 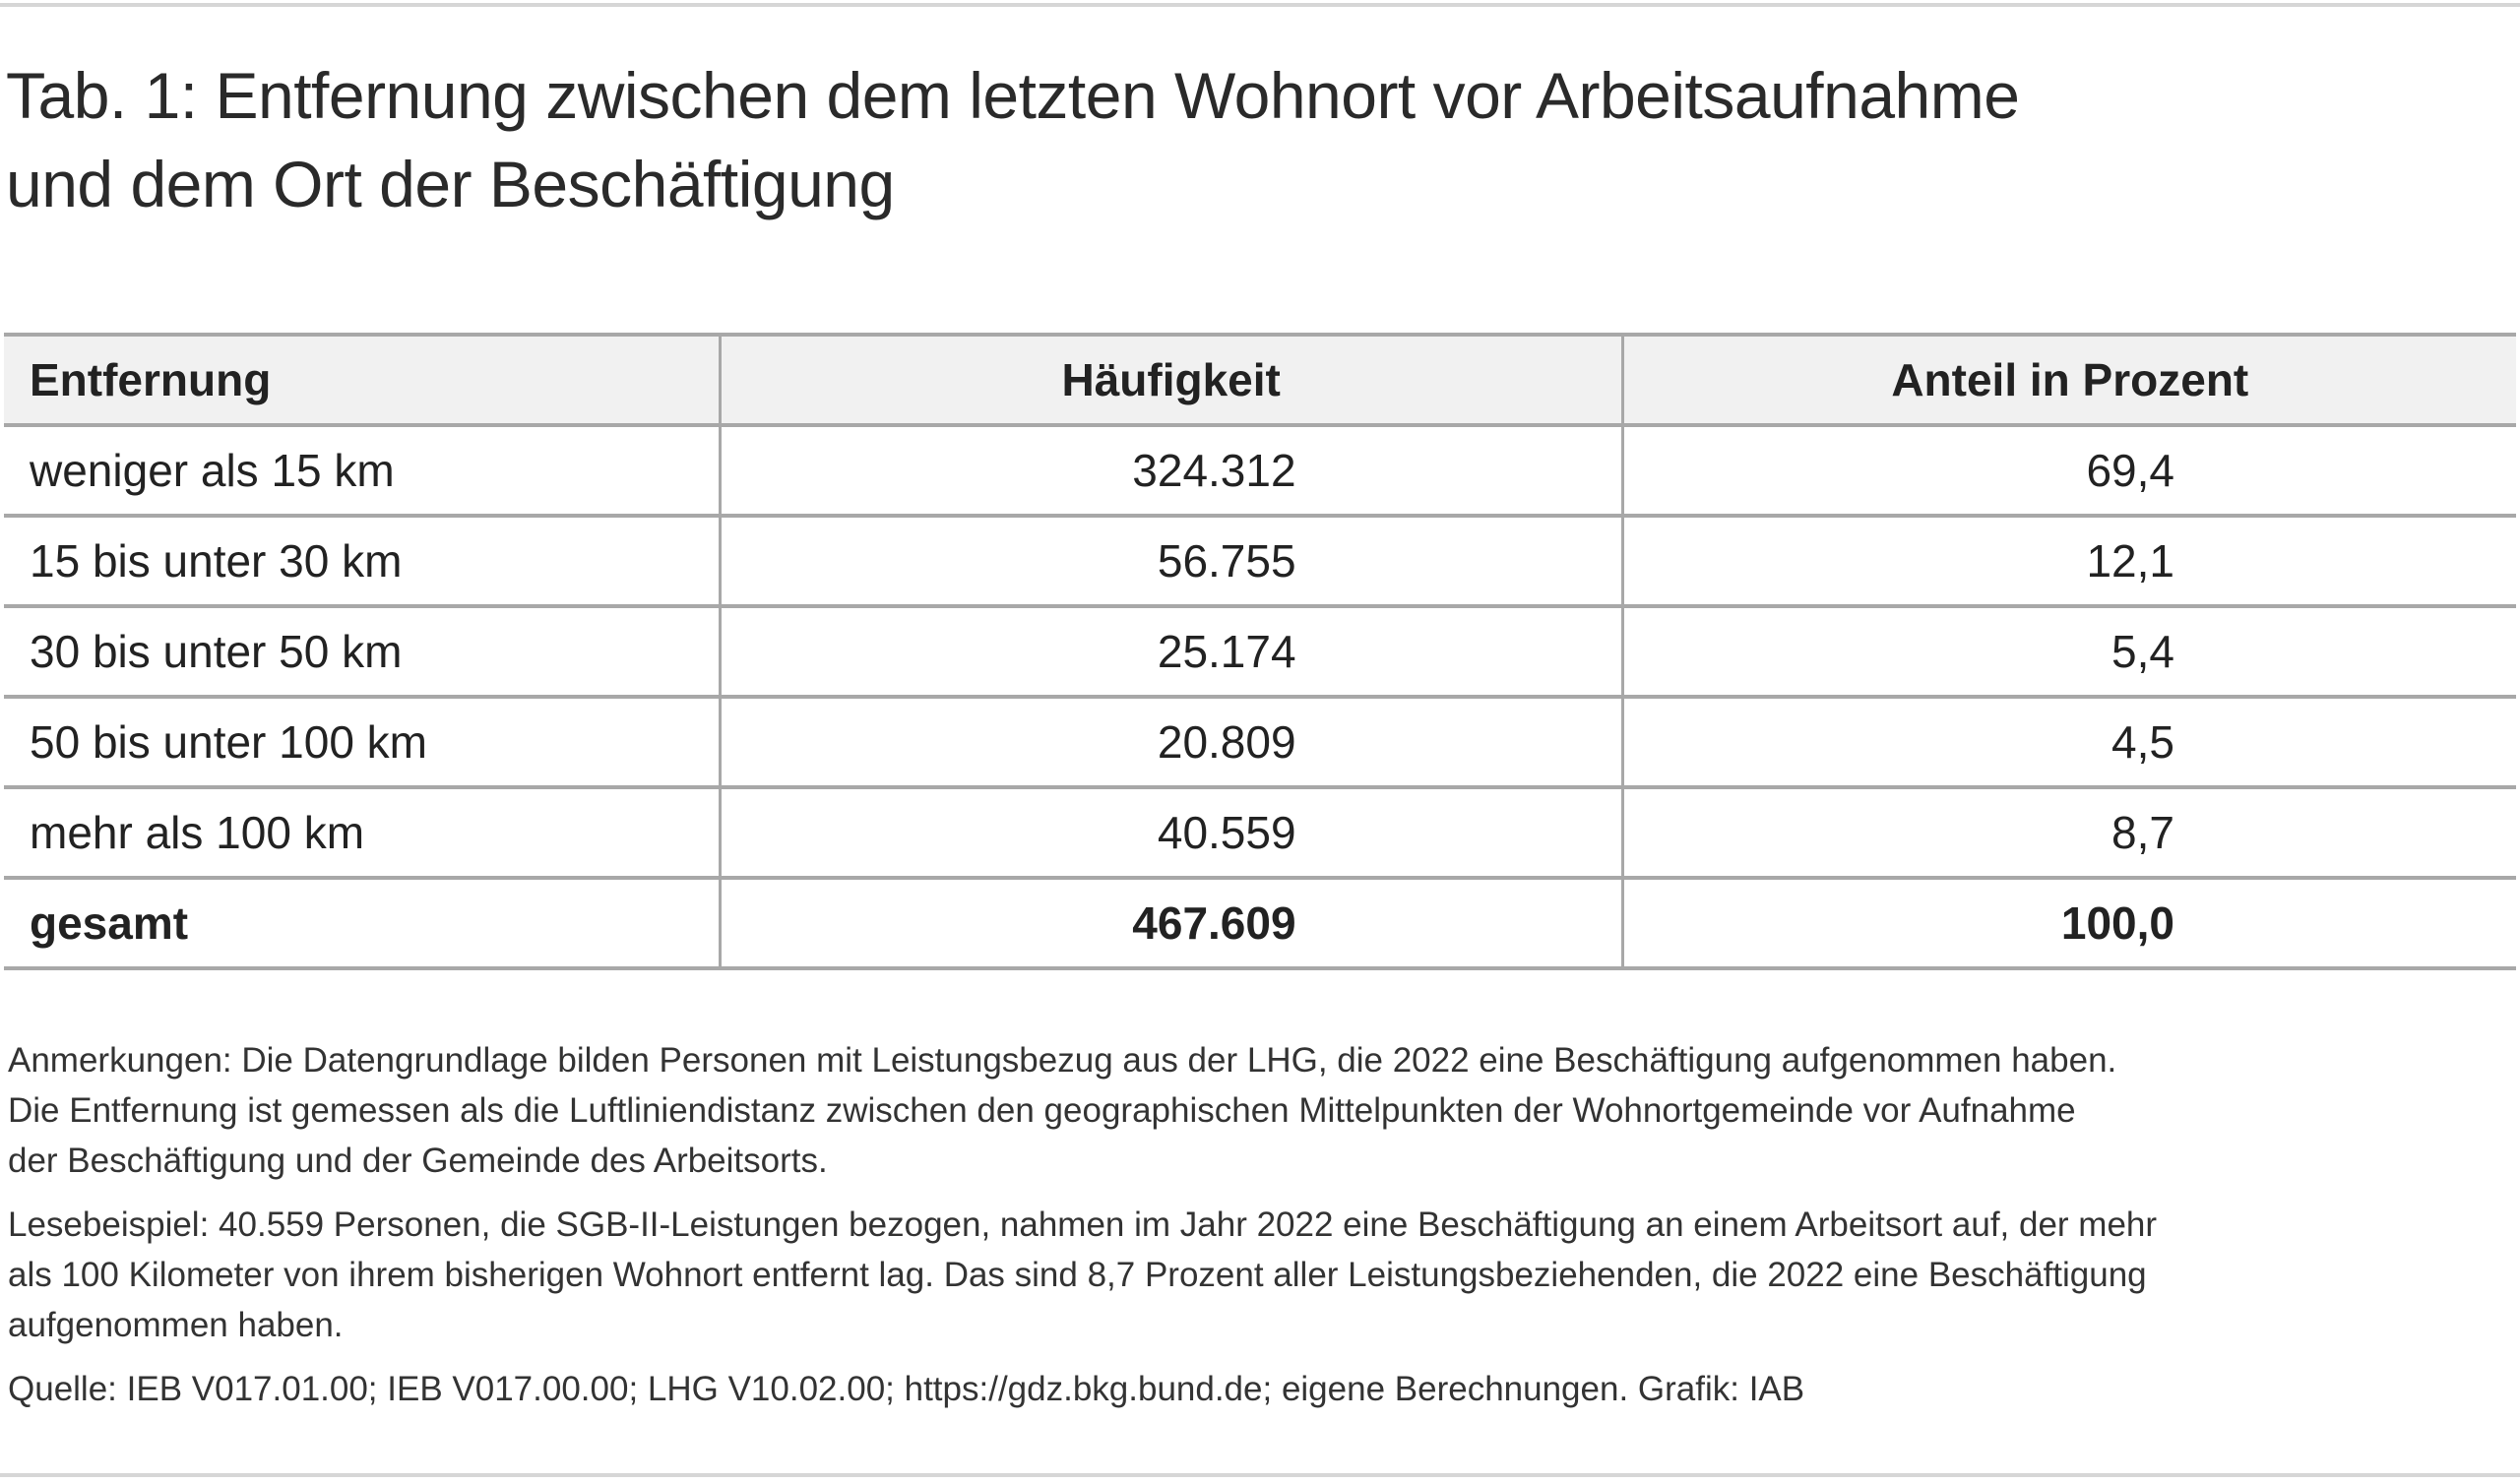 What do you see at coordinates (176, 1325) in the screenshot?
I see `note-line: aufgenommen haben.` at bounding box center [176, 1325].